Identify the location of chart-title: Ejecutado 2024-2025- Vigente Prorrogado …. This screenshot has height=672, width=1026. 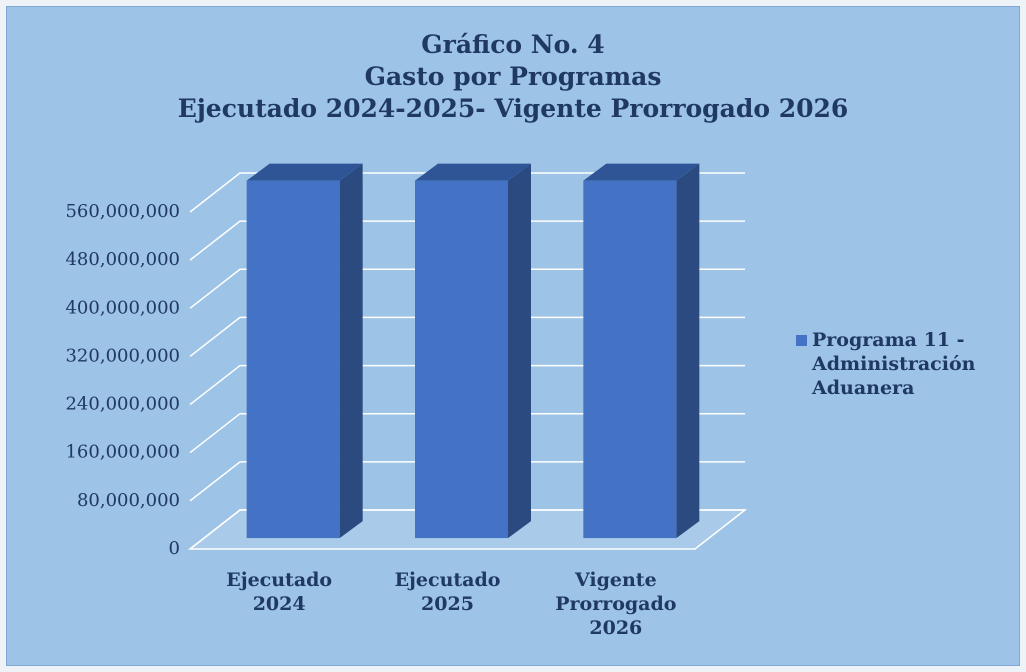
(513, 108).